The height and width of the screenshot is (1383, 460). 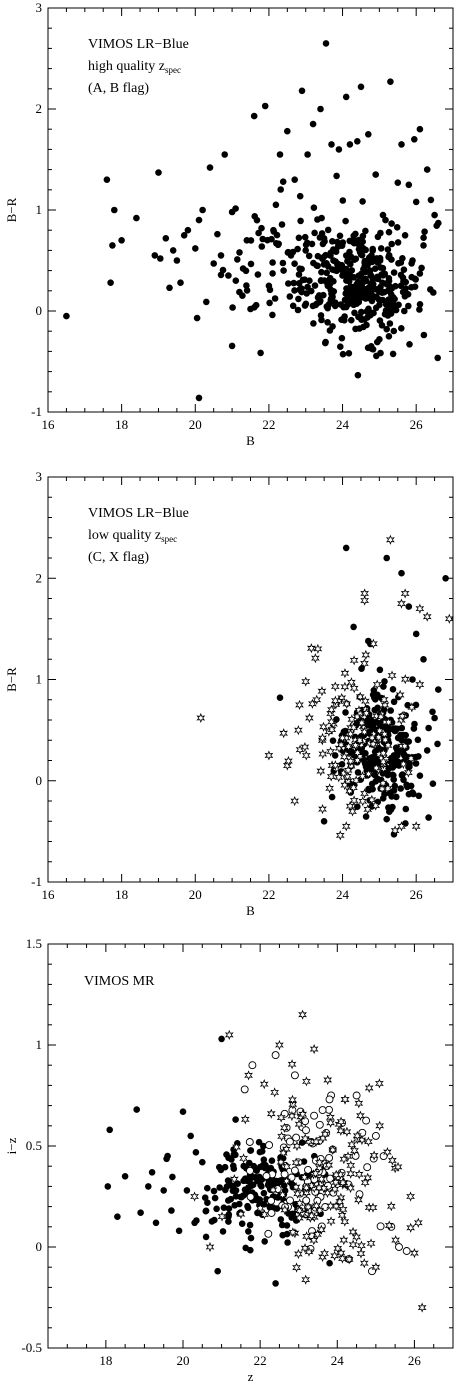 What do you see at coordinates (49, 424) in the screenshot?
I see `x-tick-label: 16` at bounding box center [49, 424].